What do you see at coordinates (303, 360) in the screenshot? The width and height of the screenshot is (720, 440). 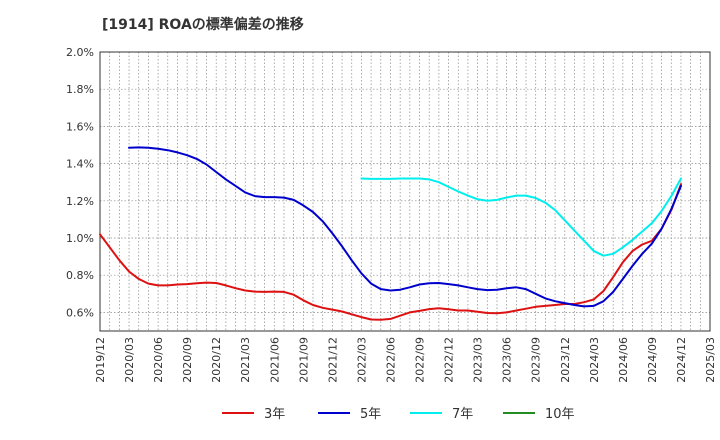 I see `x-tick-label: 2021/09` at bounding box center [303, 360].